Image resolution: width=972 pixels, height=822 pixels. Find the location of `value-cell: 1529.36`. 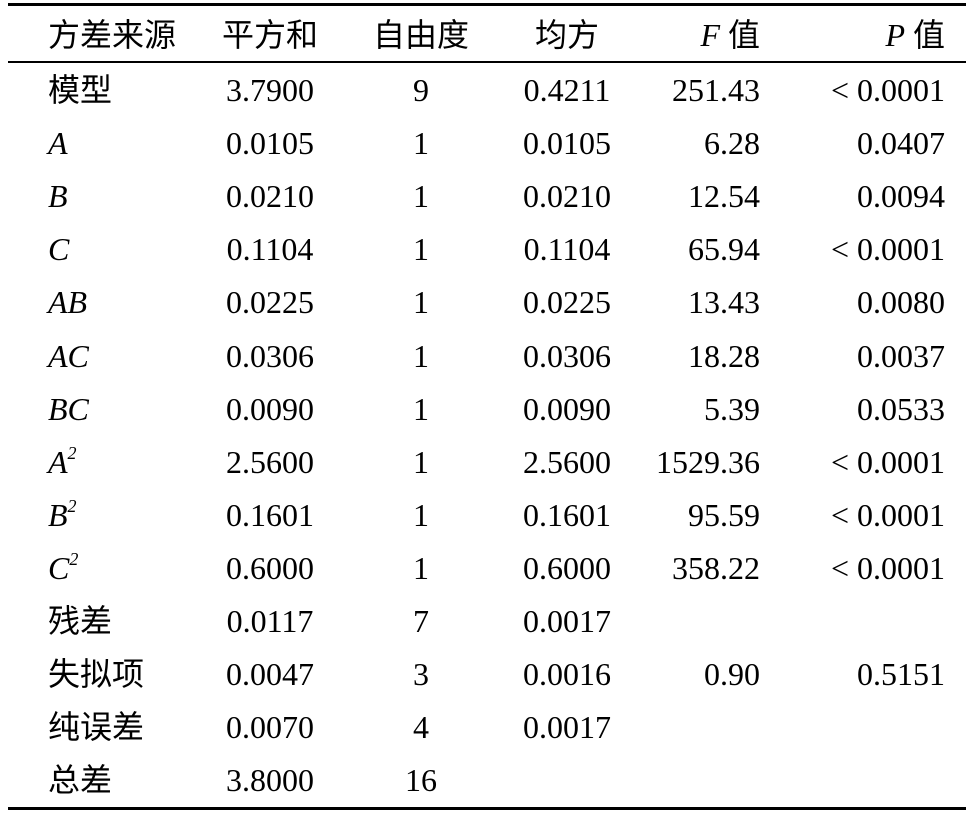

value-cell: 1529.36 is located at coordinates (708, 461).